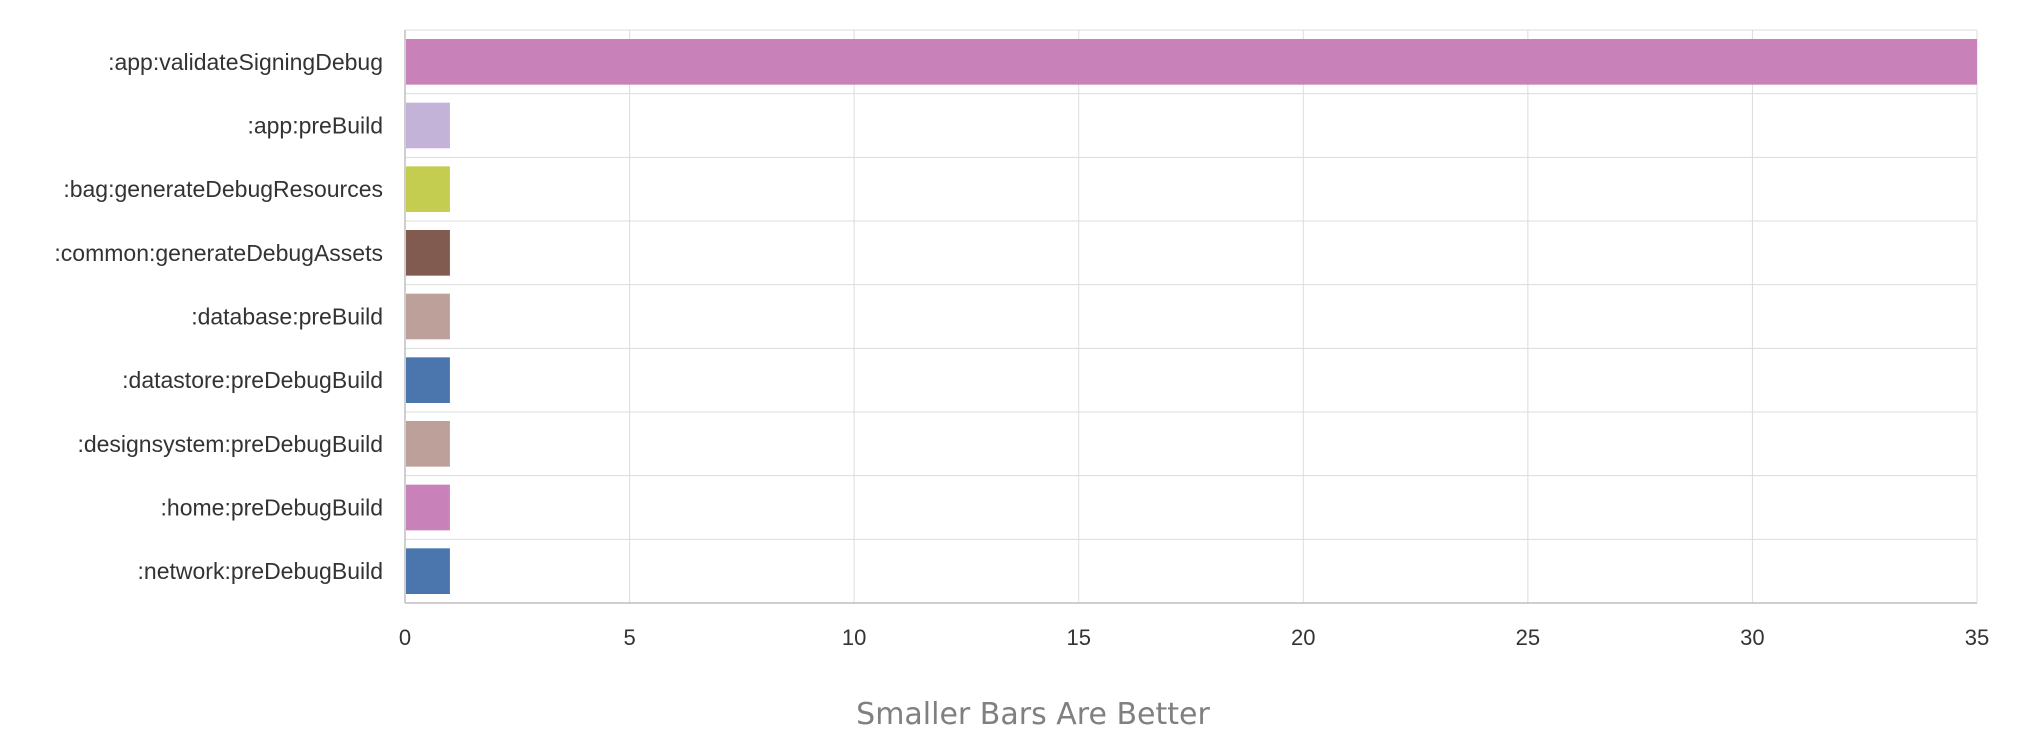 The height and width of the screenshot is (756, 2024). What do you see at coordinates (218, 253) in the screenshot?
I see `category-label: :common:generateDebugAssets` at bounding box center [218, 253].